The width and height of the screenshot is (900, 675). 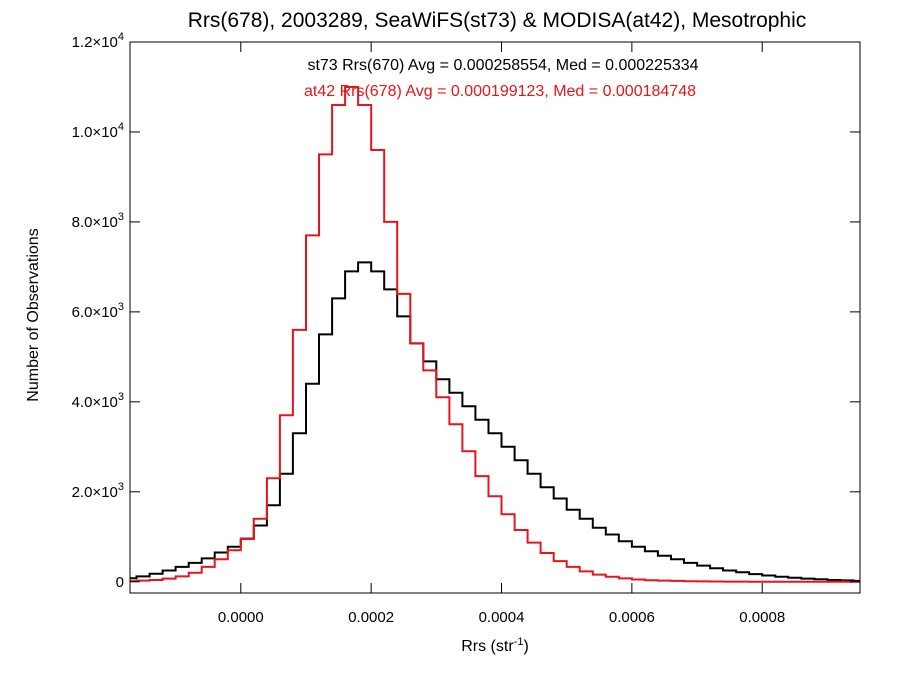 What do you see at coordinates (95, 132) in the screenshot?
I see `y-tick-label-base: 1.0×10` at bounding box center [95, 132].